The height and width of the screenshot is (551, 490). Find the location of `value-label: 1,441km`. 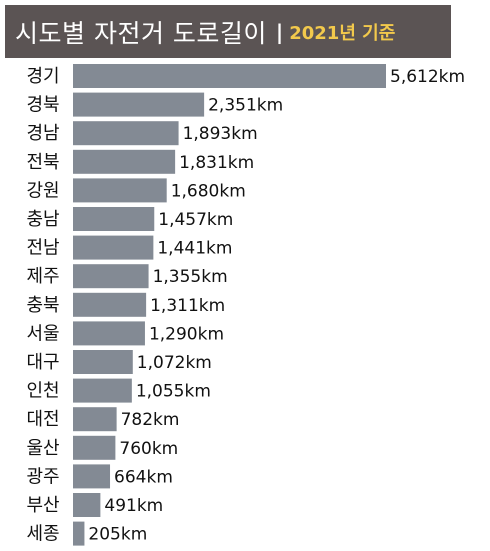

value-label: 1,441km is located at coordinates (194, 249).